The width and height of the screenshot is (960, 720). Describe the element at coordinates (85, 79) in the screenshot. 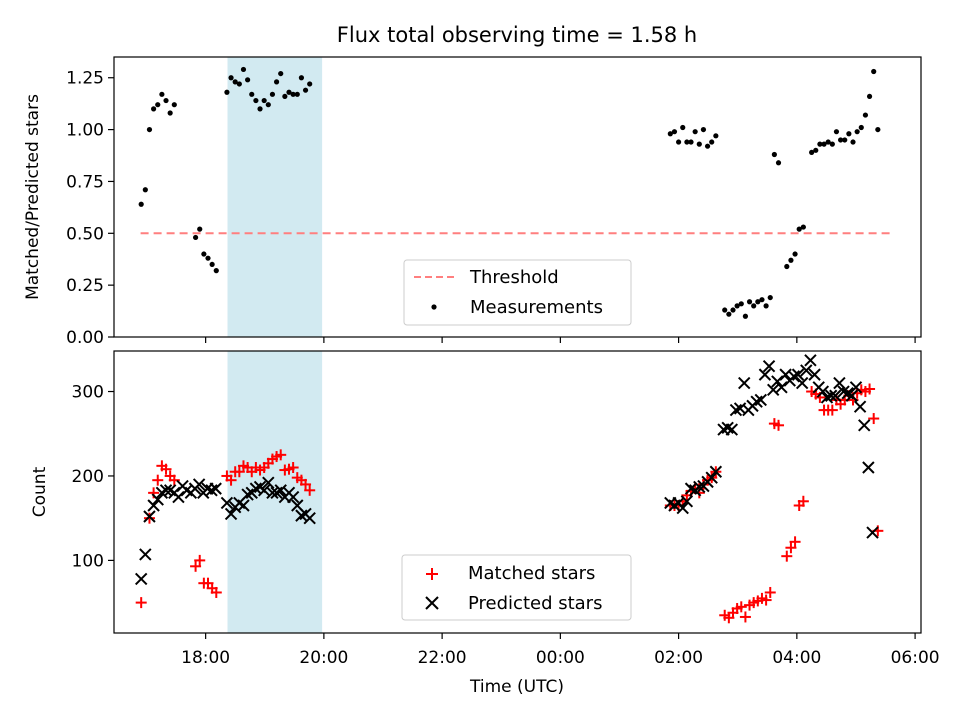

I see `y-tick-label: 1.25` at that location.